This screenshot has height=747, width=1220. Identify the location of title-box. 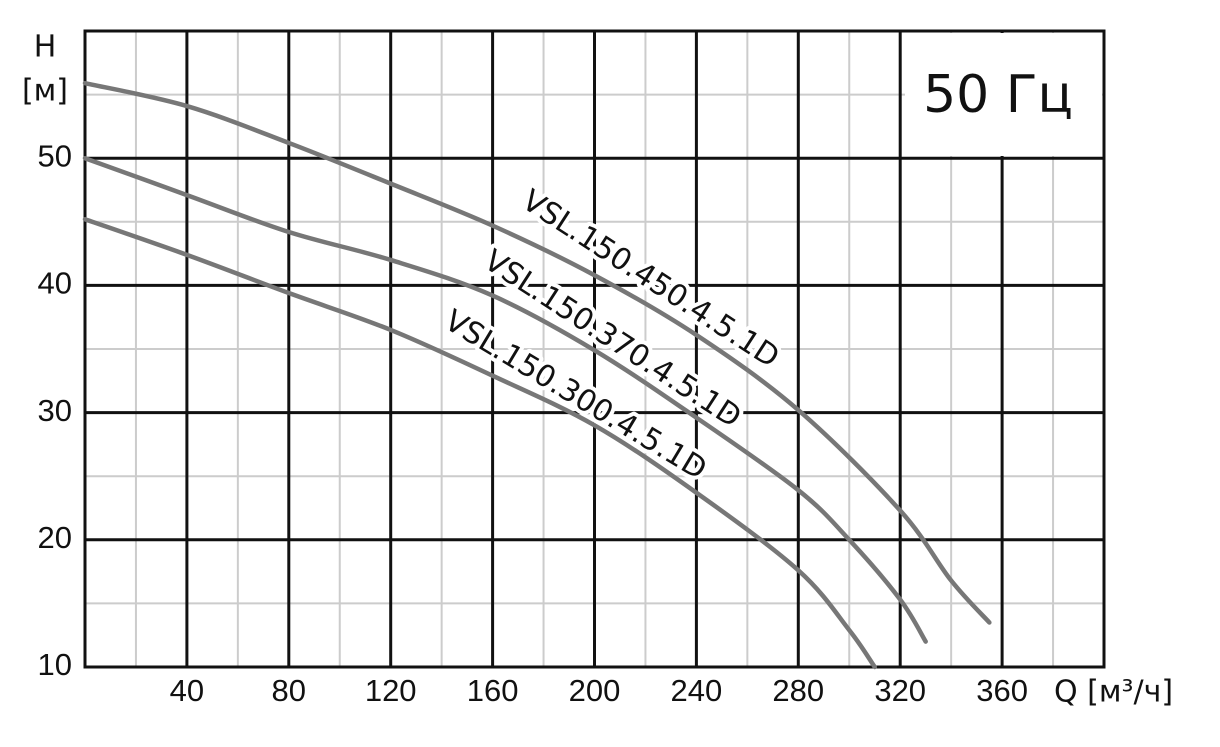
(1003, 94).